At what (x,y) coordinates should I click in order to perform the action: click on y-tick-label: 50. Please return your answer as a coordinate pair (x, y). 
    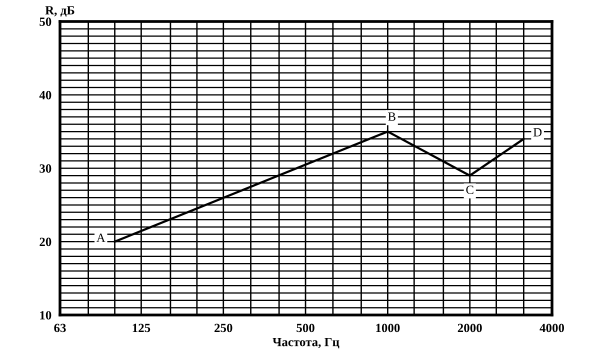
    Looking at the image, I should click on (46, 22).